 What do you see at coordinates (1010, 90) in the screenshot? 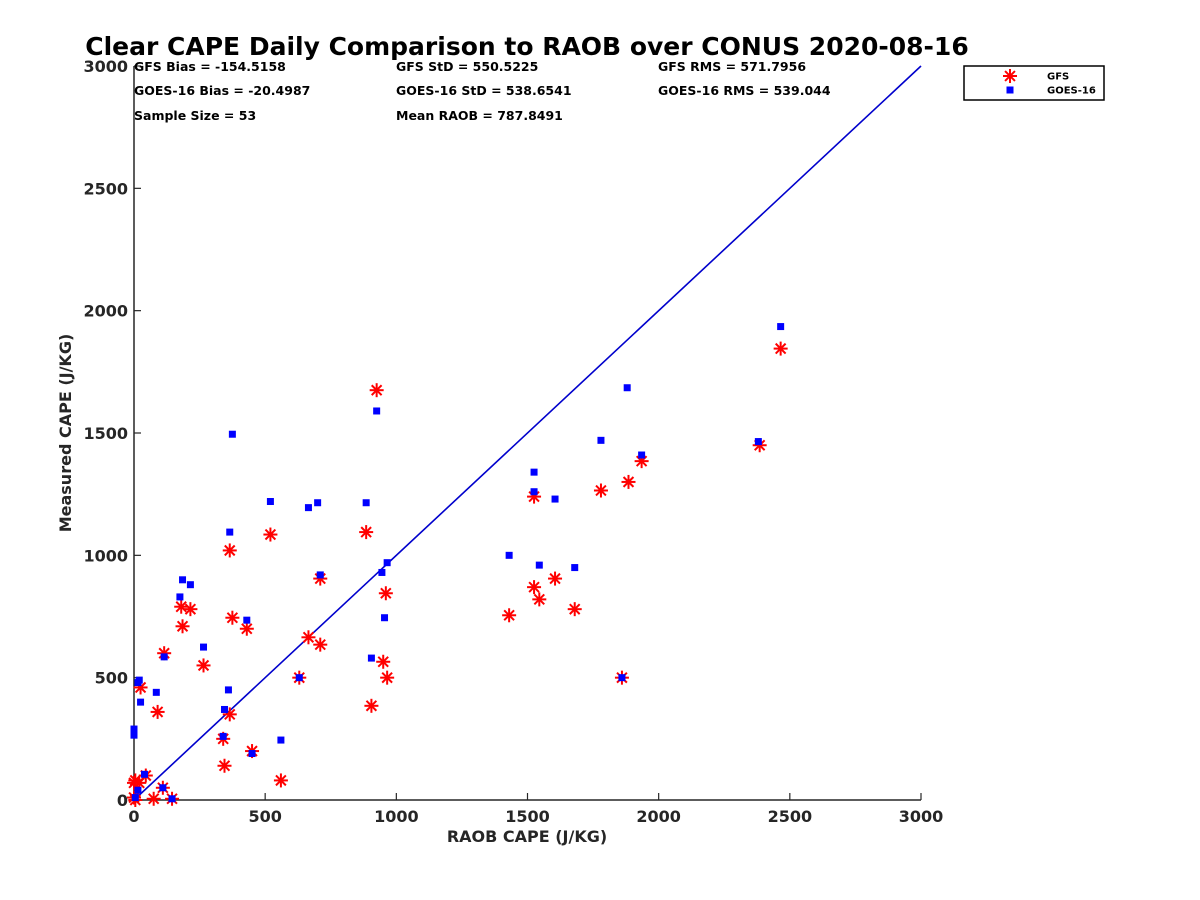
I see `legend-goes16-marker` at bounding box center [1010, 90].